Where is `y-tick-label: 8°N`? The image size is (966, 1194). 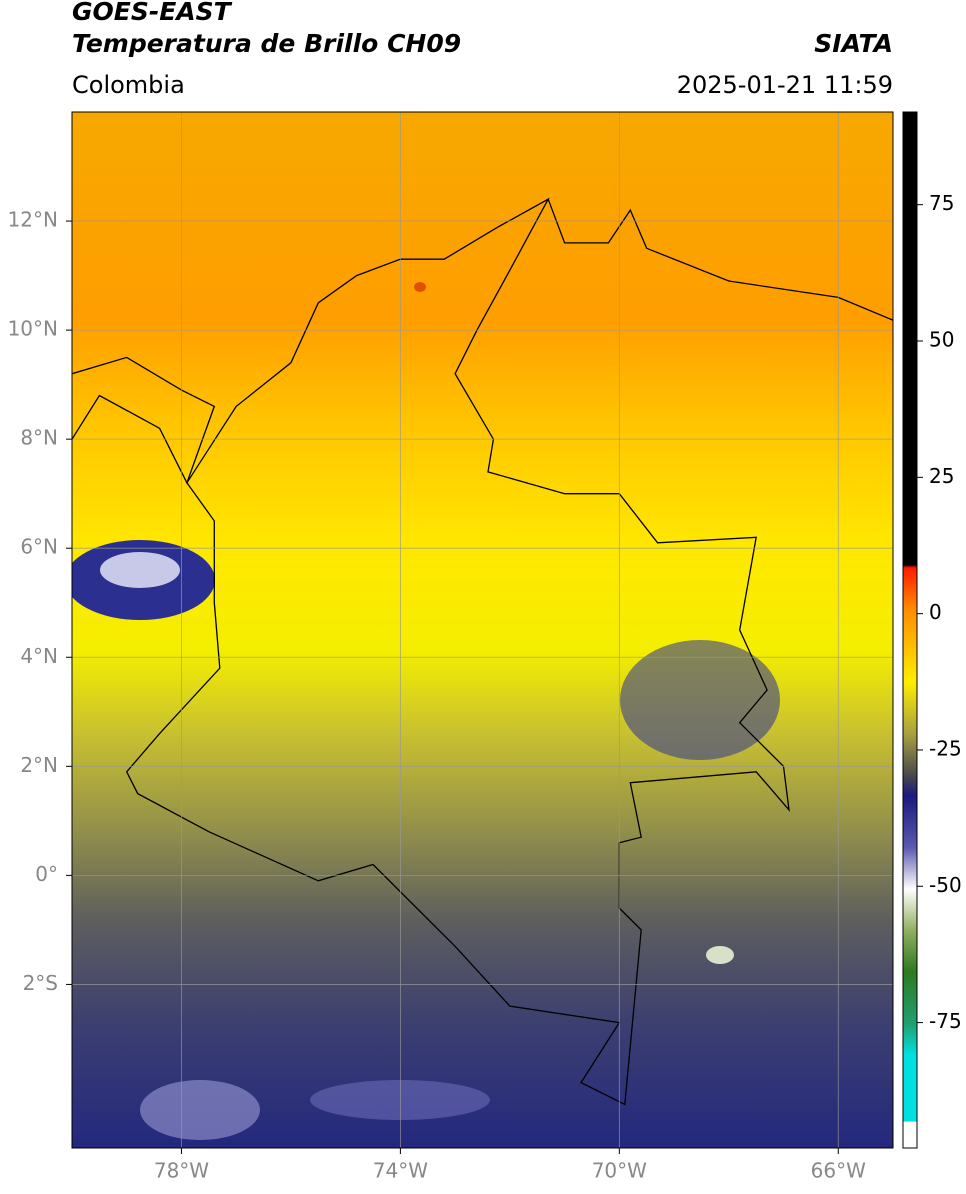
y-tick-label: 8°N is located at coordinates (39, 438).